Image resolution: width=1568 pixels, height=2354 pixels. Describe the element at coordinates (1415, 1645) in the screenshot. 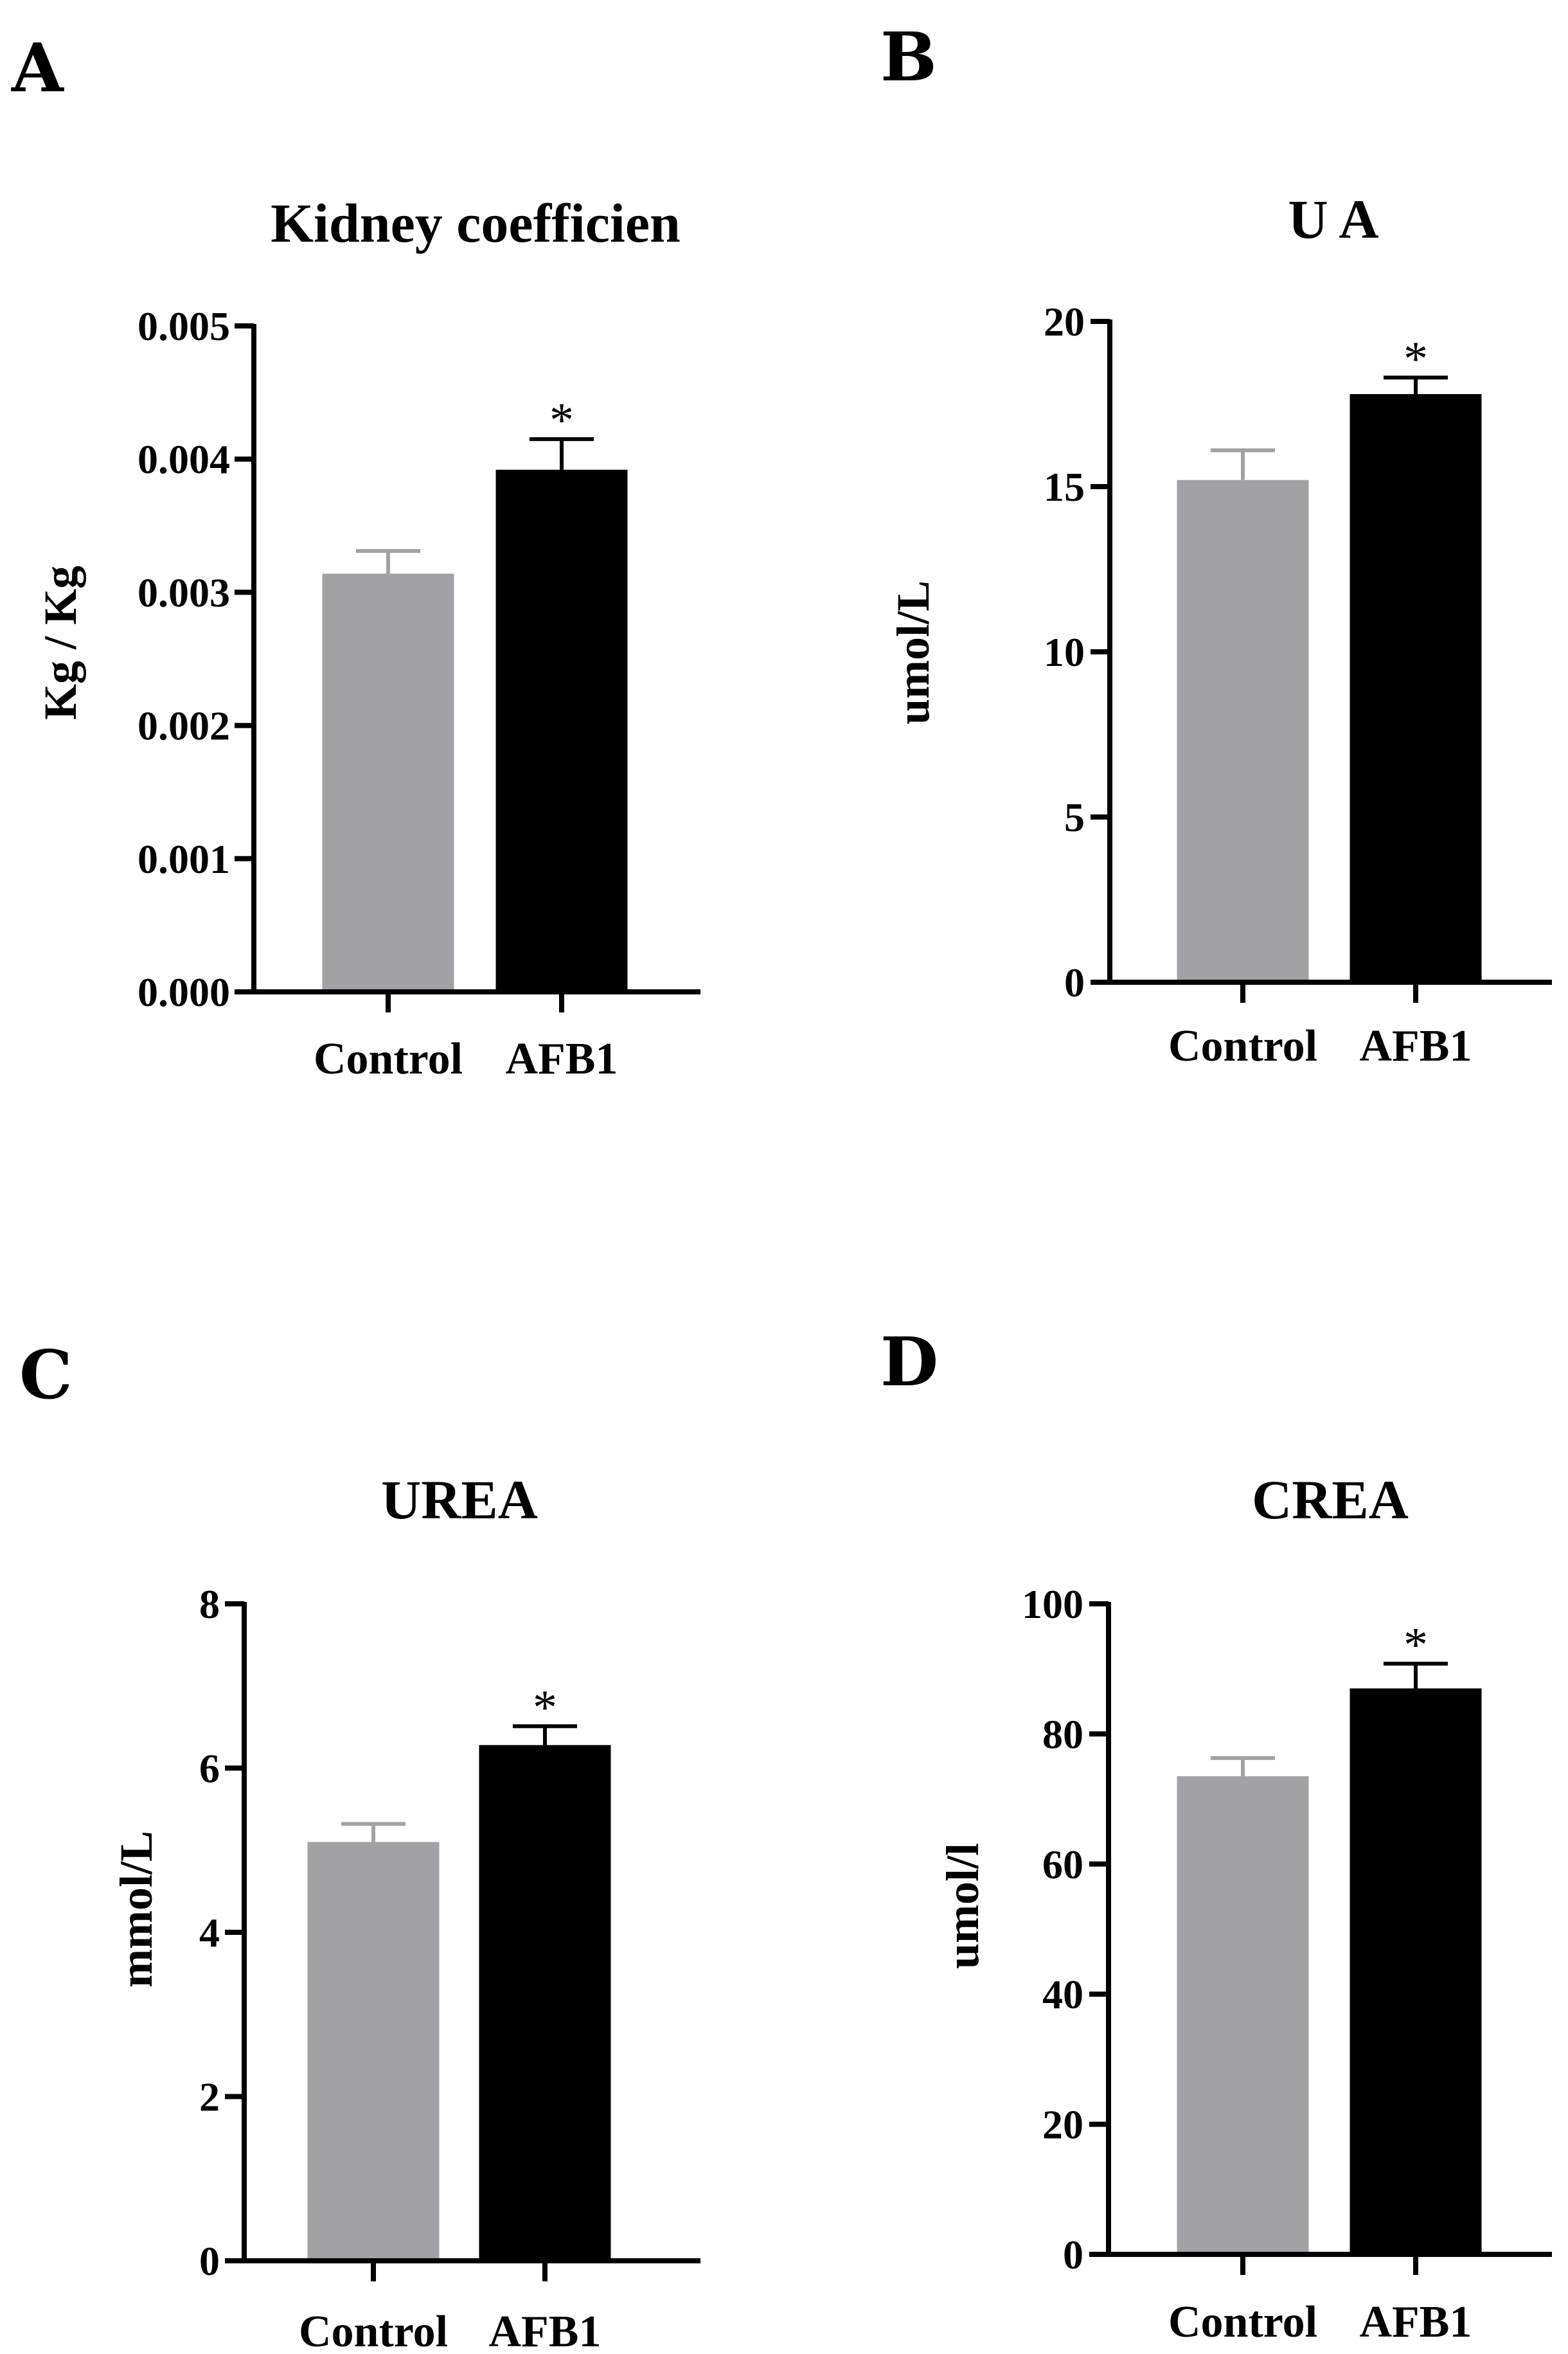

I see `significance-mark-d: *` at that location.